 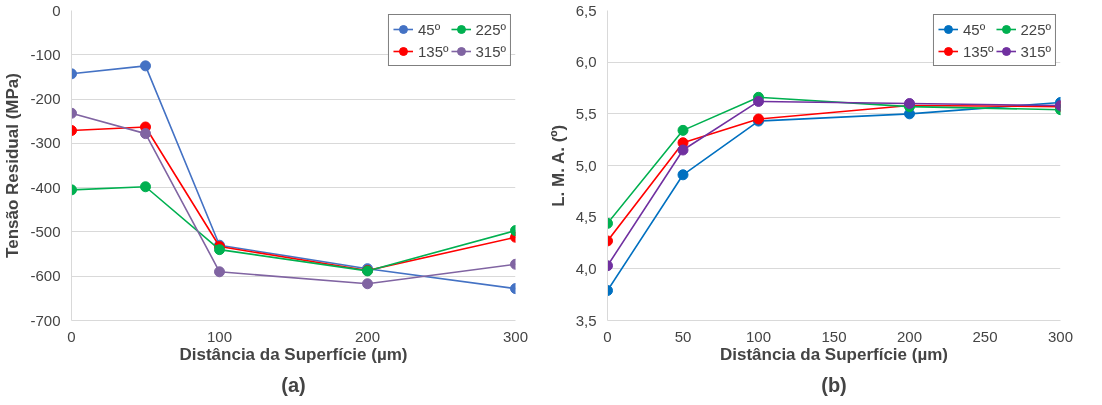 I want to click on y-tick-label: 5,0, so click(x=586, y=165).